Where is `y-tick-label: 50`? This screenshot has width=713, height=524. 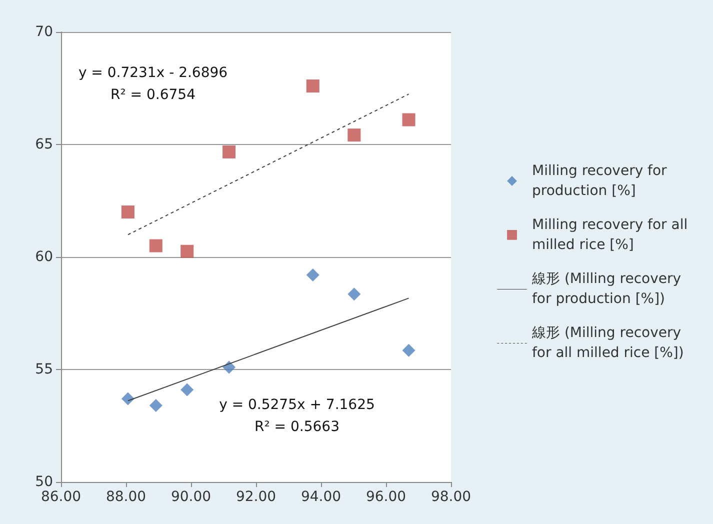
y-tick-label: 50 is located at coordinates (44, 482).